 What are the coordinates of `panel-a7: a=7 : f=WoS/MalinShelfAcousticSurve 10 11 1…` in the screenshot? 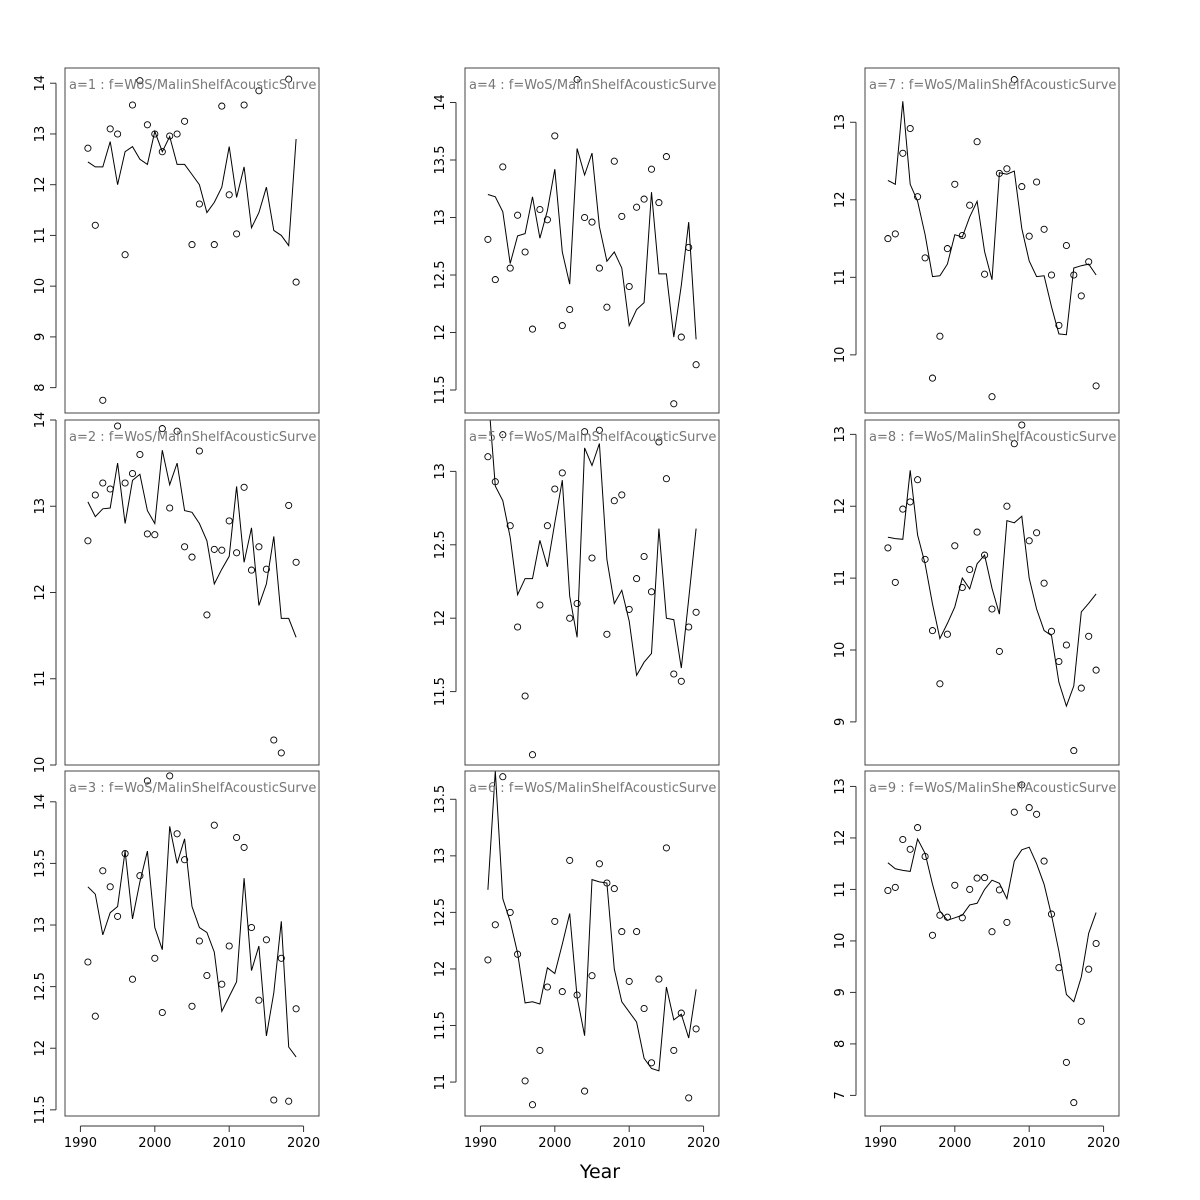 It's located at (976, 240).